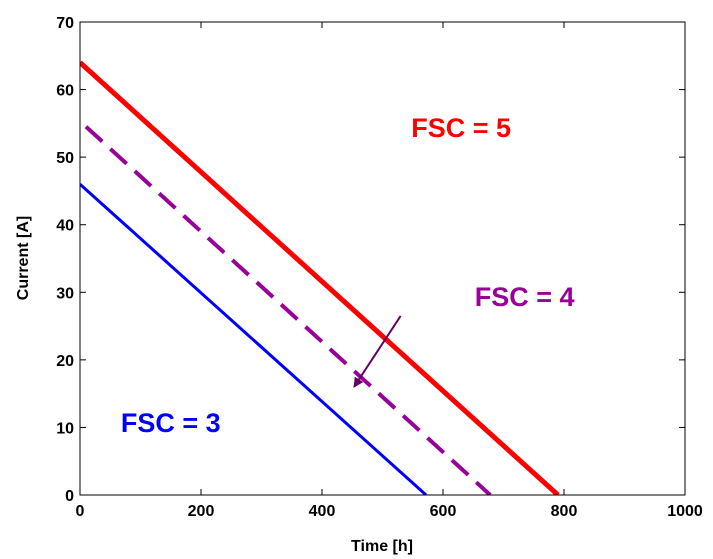 Image resolution: width=713 pixels, height=559 pixels. I want to click on fsc4-arrow, so click(377, 351).